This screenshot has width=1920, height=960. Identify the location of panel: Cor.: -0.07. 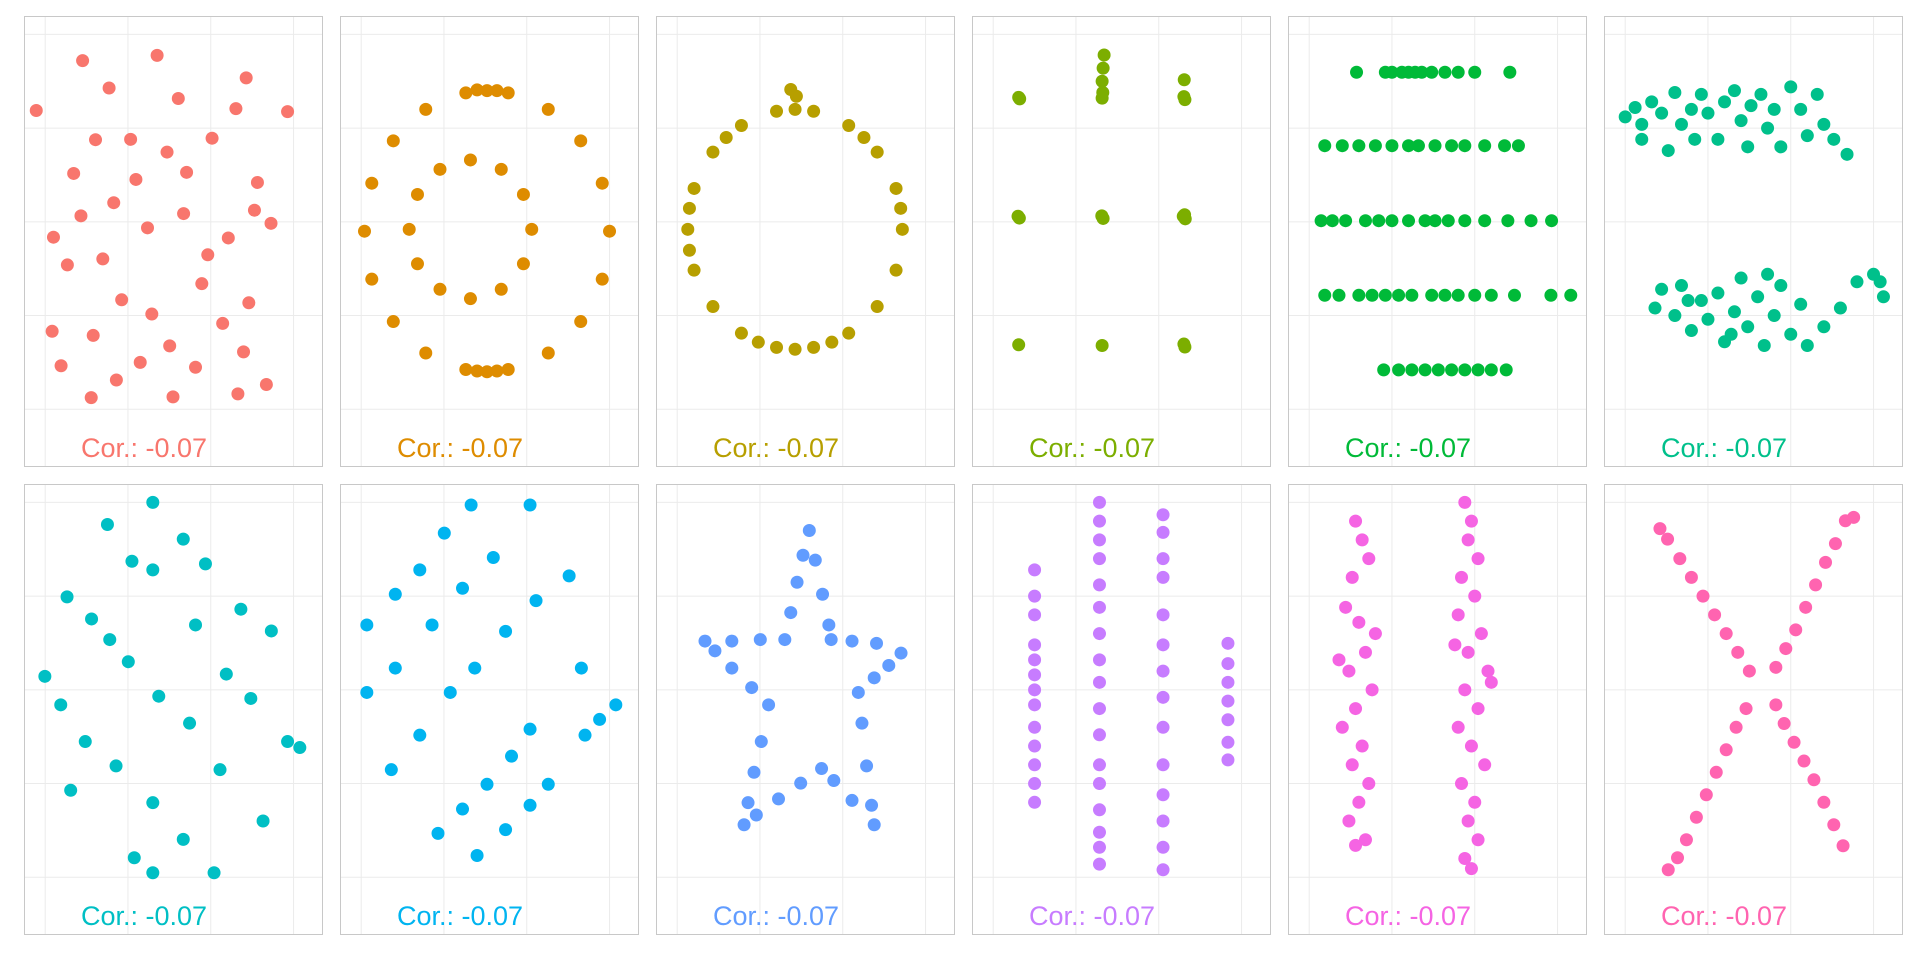
(1121, 241).